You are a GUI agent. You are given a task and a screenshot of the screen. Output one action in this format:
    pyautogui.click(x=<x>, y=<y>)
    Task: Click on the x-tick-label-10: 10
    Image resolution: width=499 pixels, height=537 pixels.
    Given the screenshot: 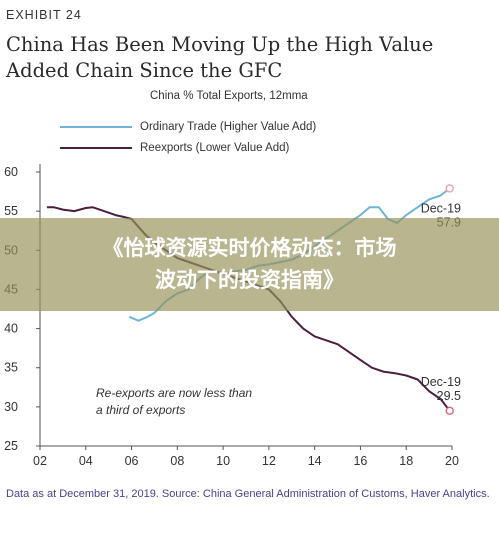 What is the action you would take?
    pyautogui.click(x=223, y=461)
    